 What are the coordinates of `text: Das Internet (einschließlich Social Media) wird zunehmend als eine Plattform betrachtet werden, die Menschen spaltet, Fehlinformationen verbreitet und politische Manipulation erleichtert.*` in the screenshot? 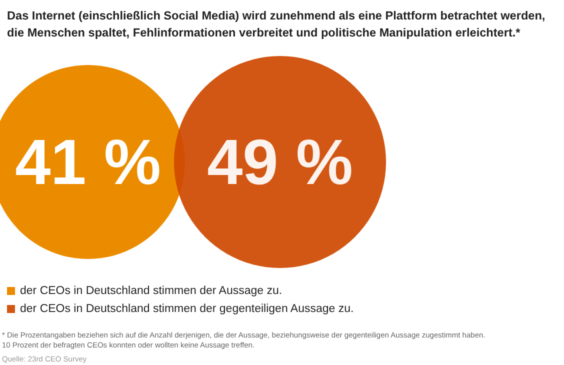 It's located at (276, 24).